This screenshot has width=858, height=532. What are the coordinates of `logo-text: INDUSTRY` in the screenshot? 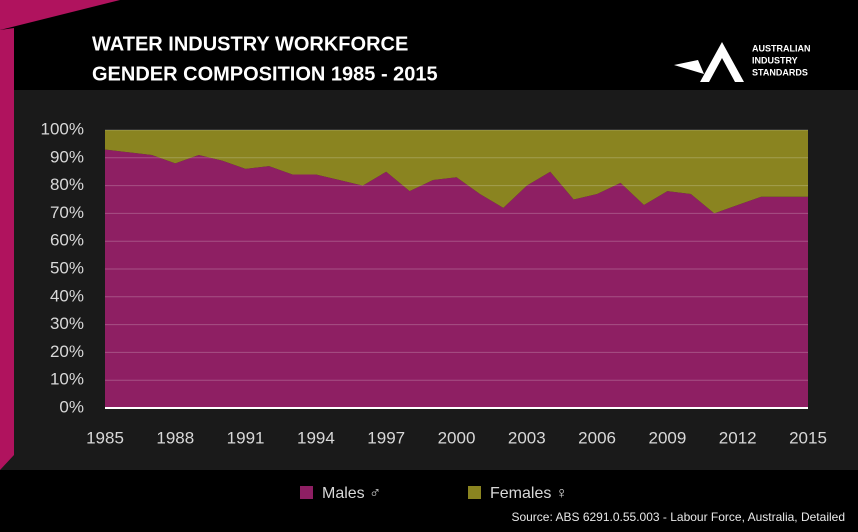 It's located at (775, 60).